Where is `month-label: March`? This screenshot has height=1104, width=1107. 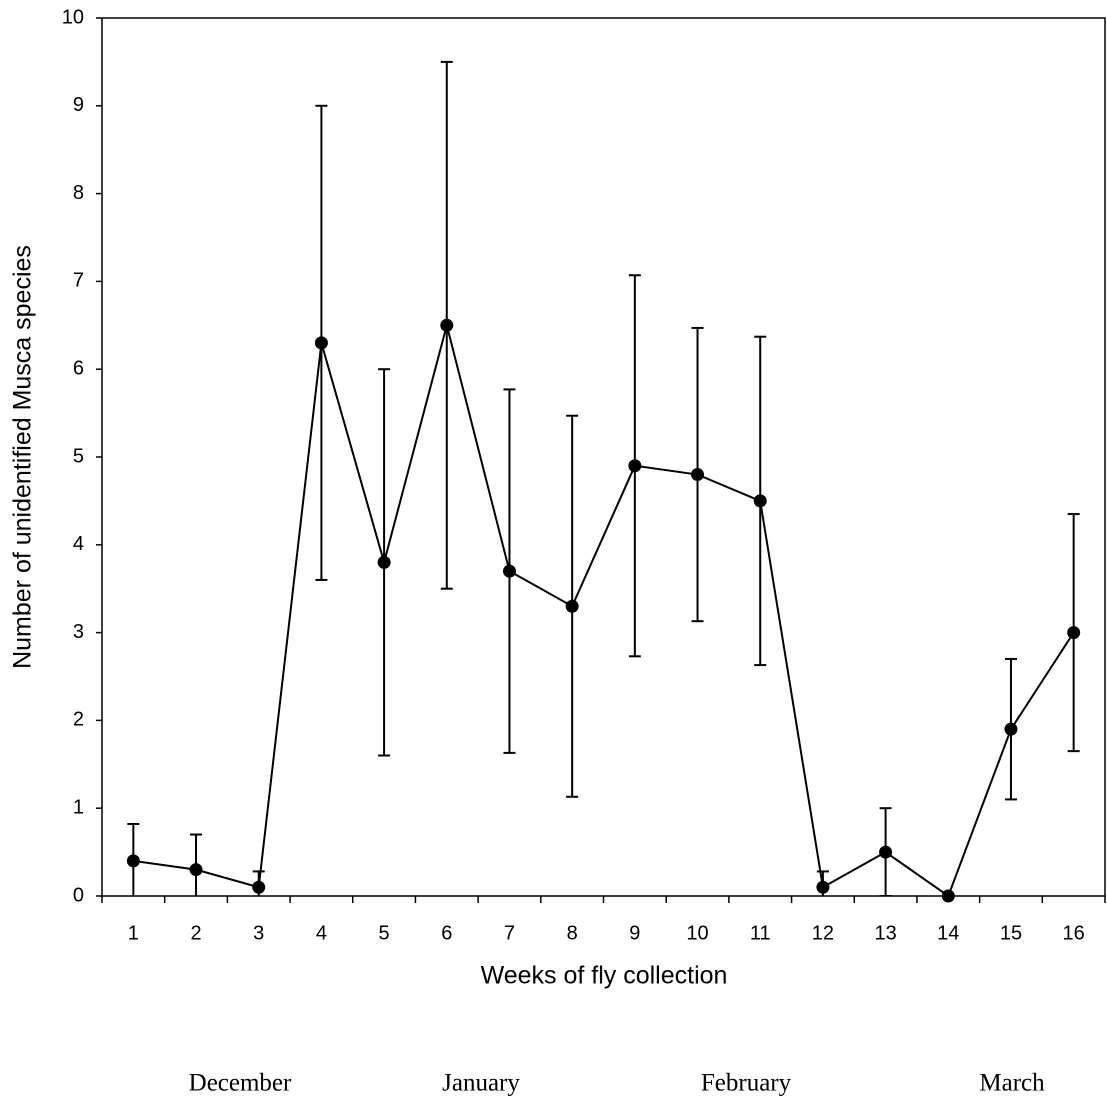
month-label: March is located at coordinates (1012, 1083).